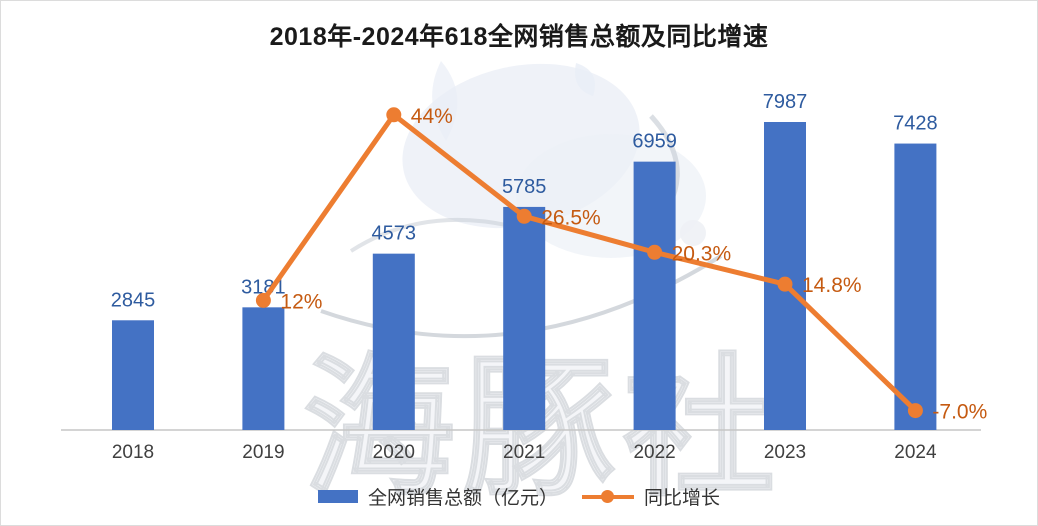  Describe the element at coordinates (393, 341) in the screenshot. I see `bar-2020` at that location.